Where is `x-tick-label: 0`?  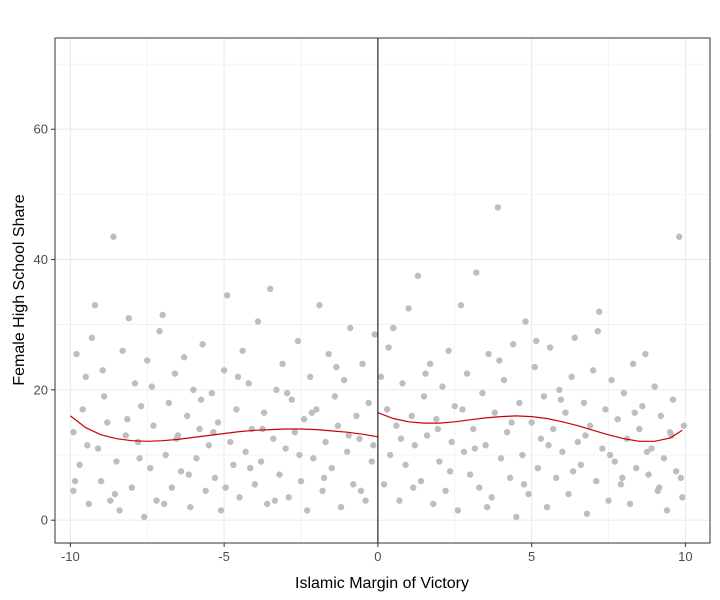 x-tick-label: 0 is located at coordinates (377, 556).